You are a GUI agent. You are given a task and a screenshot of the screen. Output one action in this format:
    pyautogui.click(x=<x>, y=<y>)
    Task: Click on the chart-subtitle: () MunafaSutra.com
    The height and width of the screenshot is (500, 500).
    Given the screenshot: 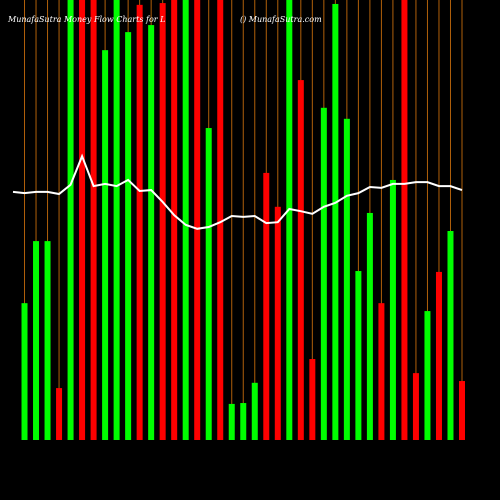 What is the action you would take?
    pyautogui.click(x=281, y=19)
    